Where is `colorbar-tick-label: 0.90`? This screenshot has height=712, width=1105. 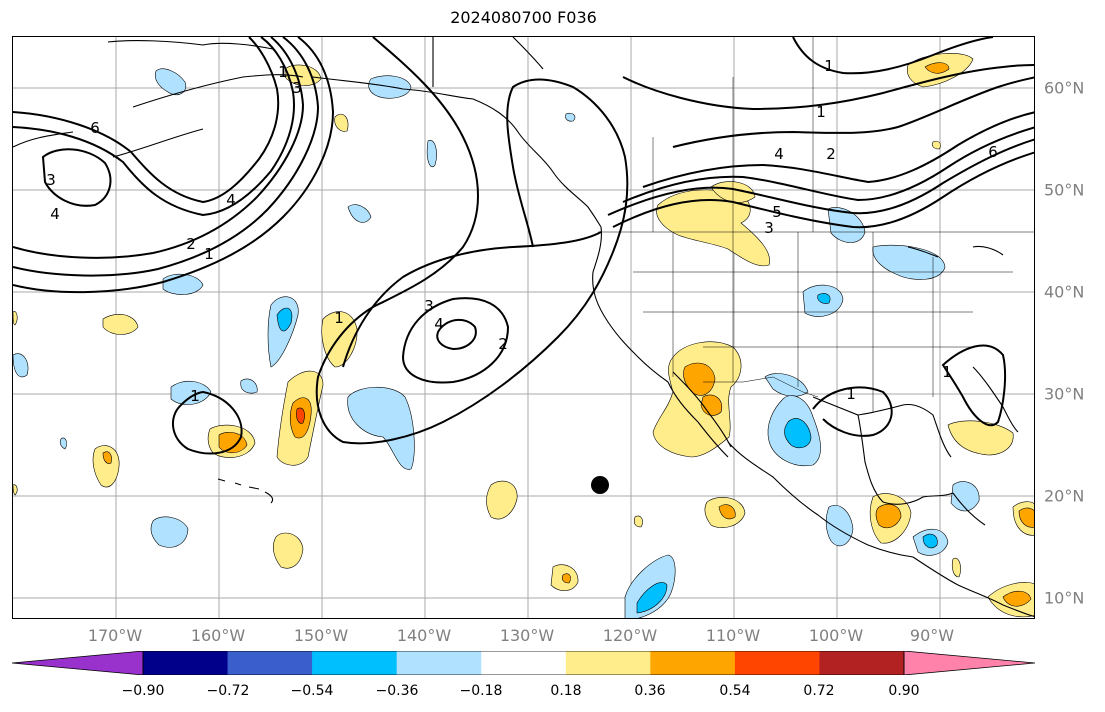
colorbar-tick-label: 0.90 is located at coordinates (904, 691).